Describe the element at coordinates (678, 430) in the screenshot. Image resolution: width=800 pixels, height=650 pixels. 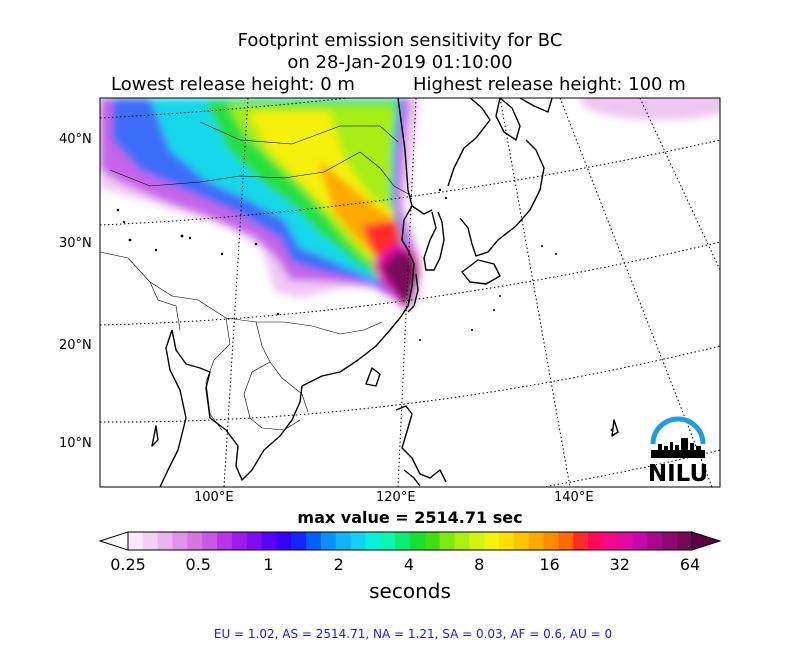
I see `nilu-logo-arc` at that location.